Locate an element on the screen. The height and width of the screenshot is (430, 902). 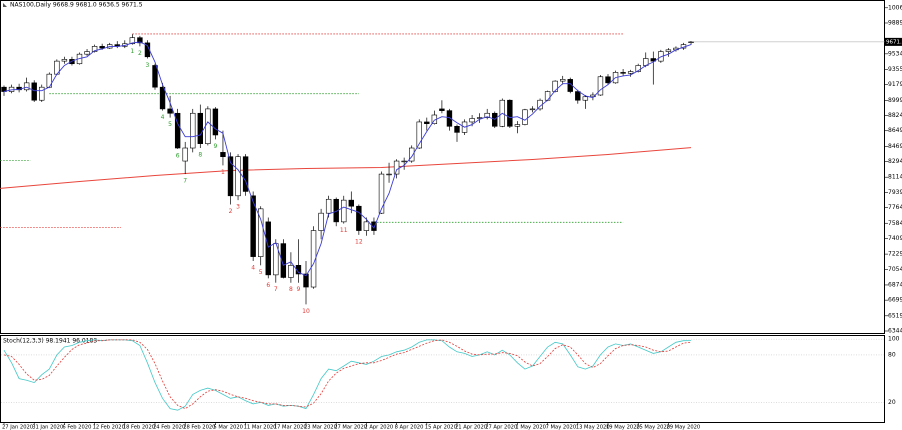
count-label: 12 is located at coordinates (359, 241).